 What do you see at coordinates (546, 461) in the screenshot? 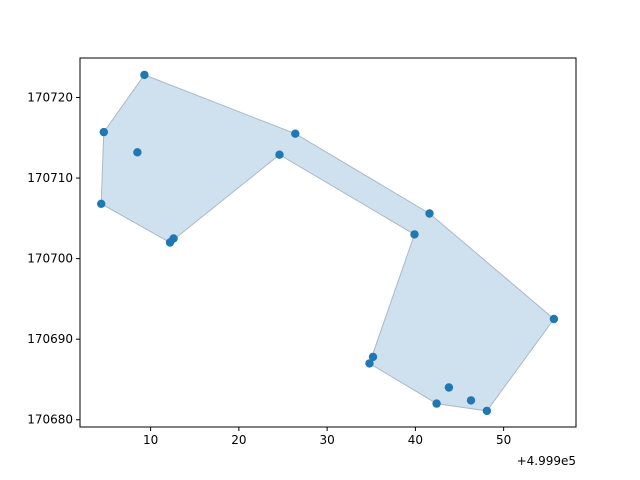
I see `x-axis-offset-label: +4.999e5` at bounding box center [546, 461].